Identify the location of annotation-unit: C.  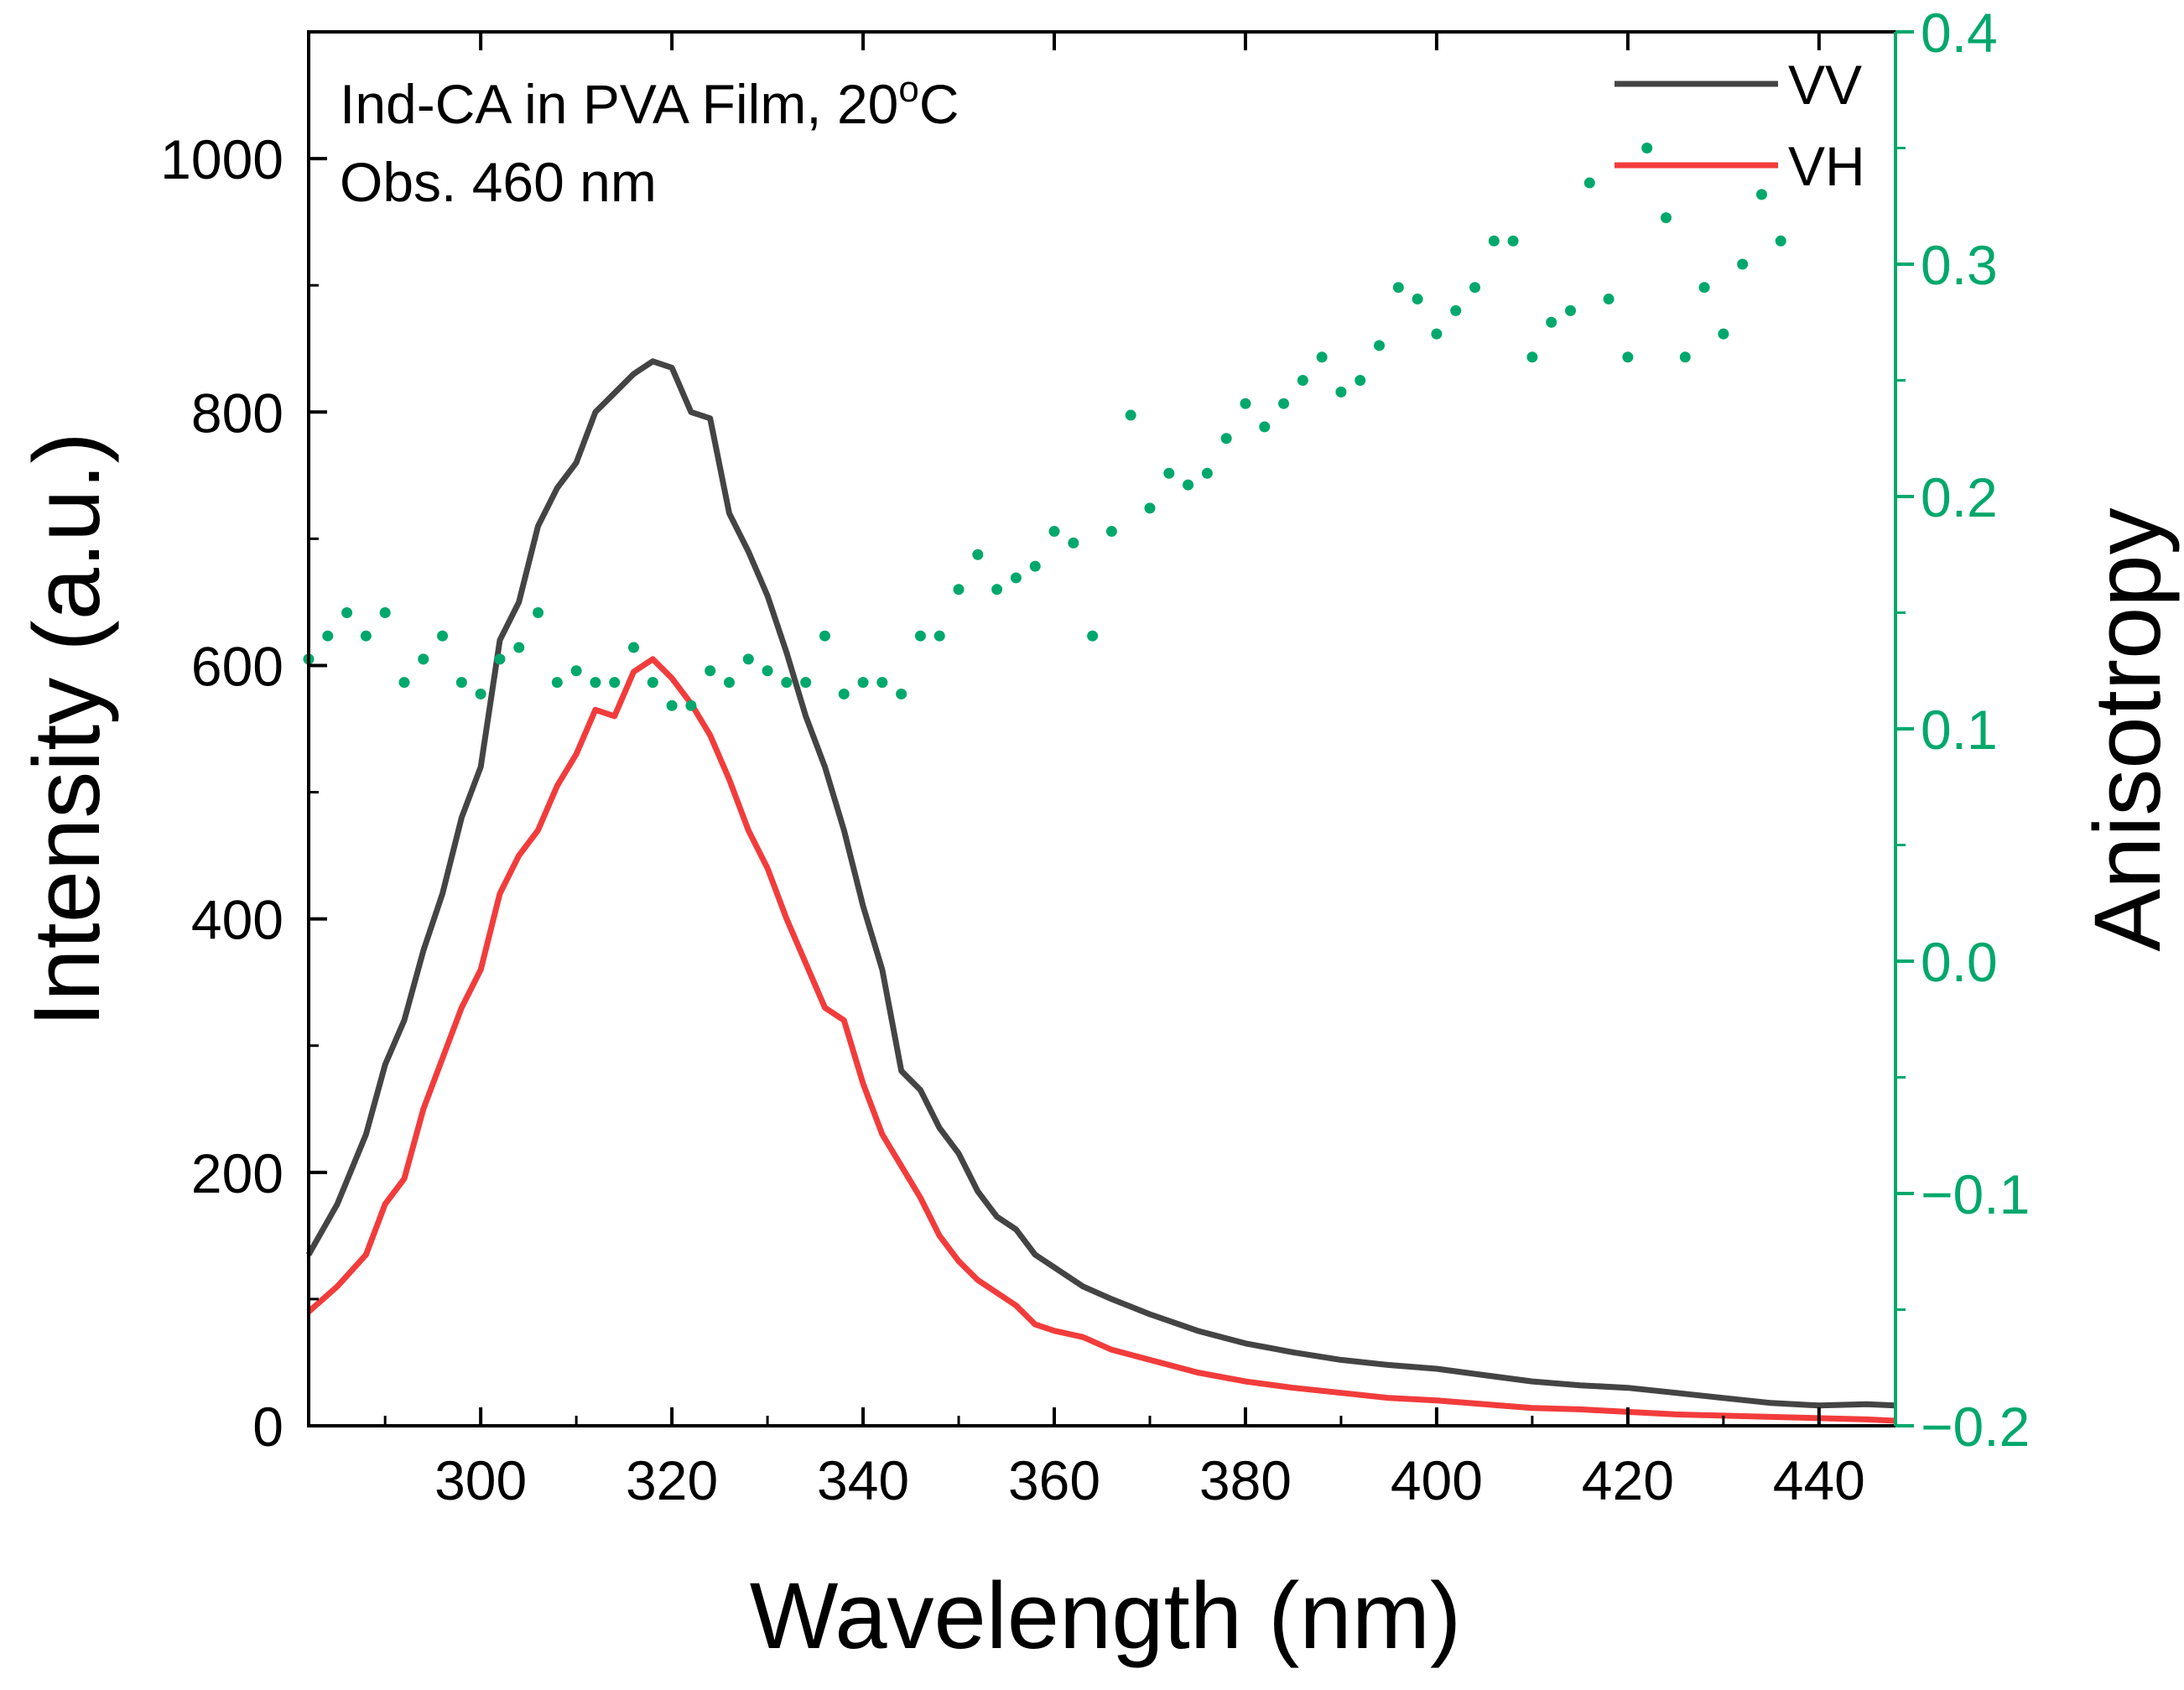
(939, 104).